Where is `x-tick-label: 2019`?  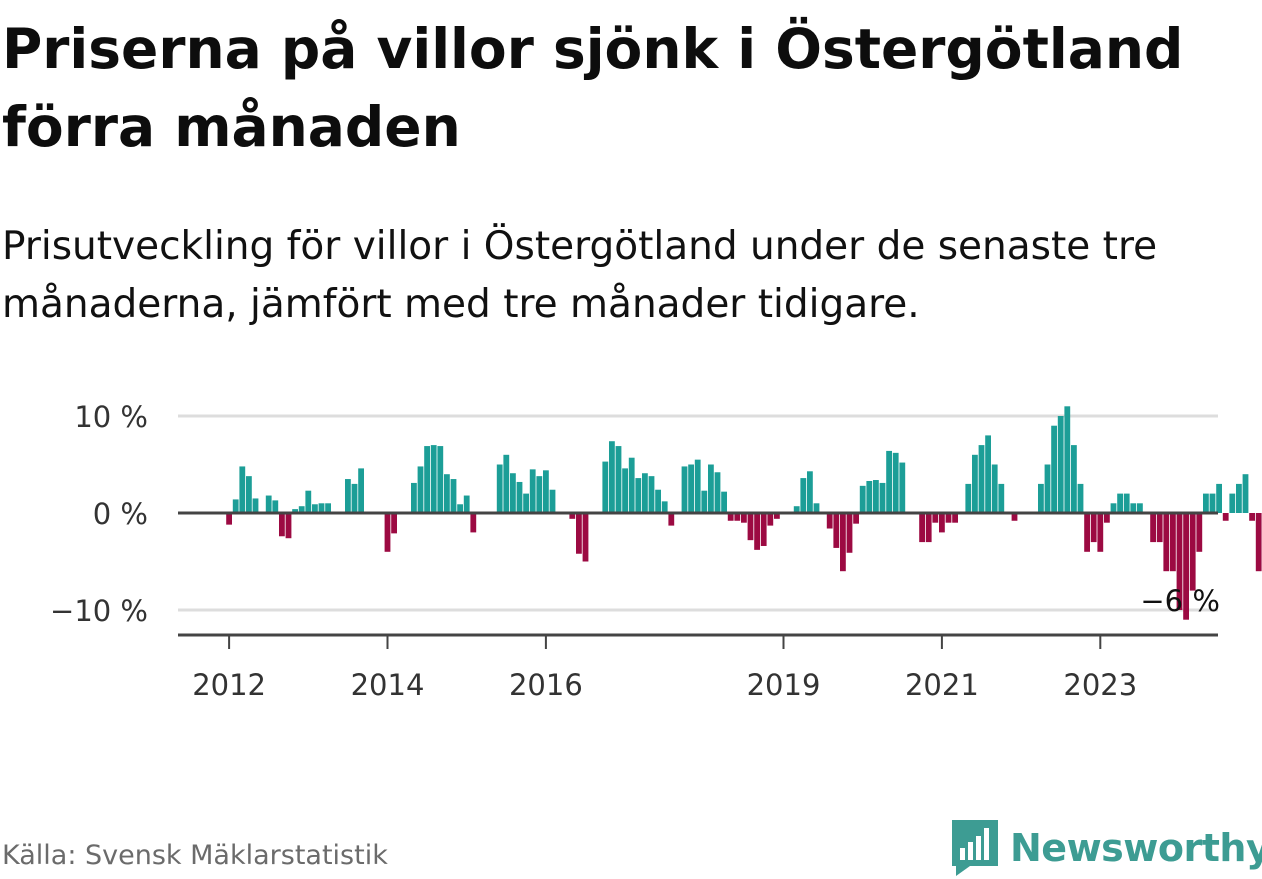 x-tick-label: 2019 is located at coordinates (784, 685).